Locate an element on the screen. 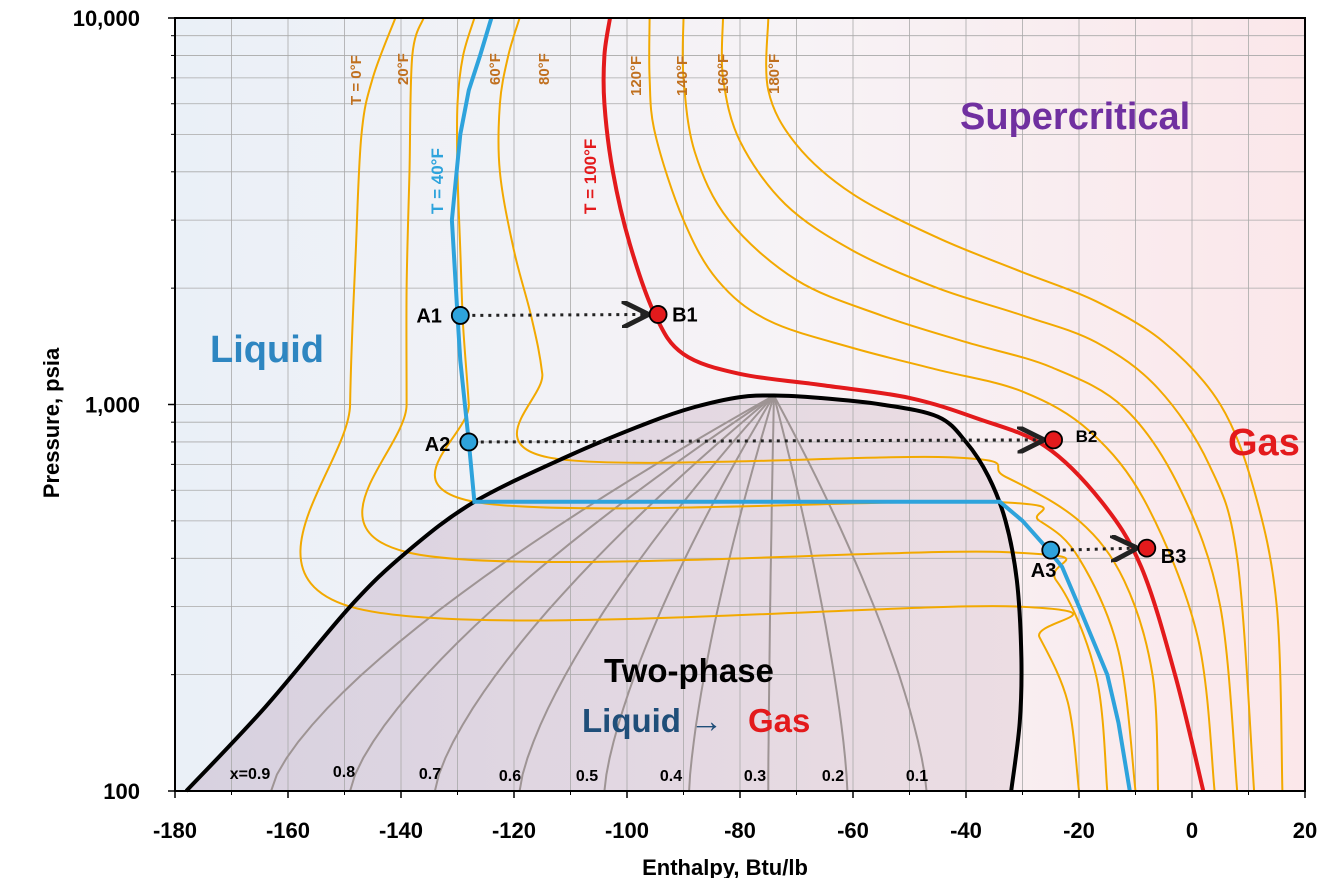 This screenshot has width=1320, height=878. x-tick-label: 0 is located at coordinates (1192, 830).